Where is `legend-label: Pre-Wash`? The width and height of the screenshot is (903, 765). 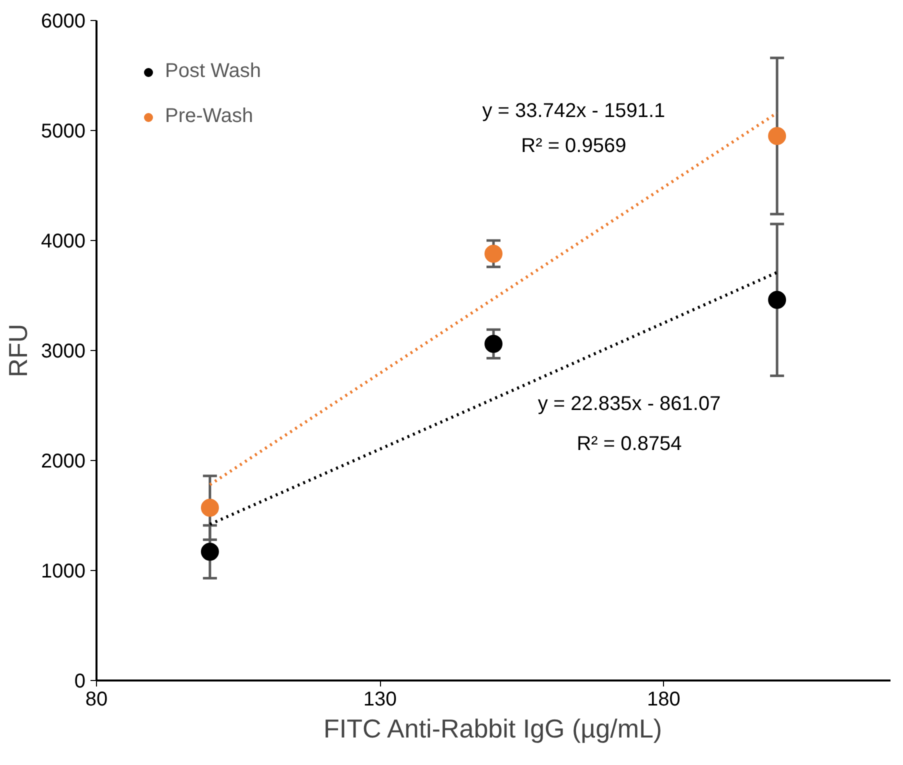 legend-label: Pre-Wash is located at coordinates (209, 116).